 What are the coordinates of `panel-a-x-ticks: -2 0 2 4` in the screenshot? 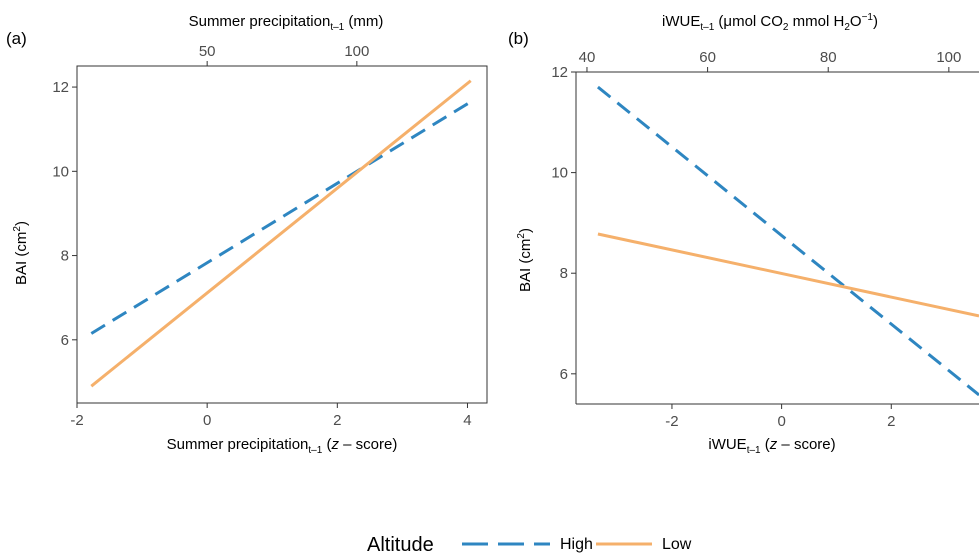 It's located at (271, 416).